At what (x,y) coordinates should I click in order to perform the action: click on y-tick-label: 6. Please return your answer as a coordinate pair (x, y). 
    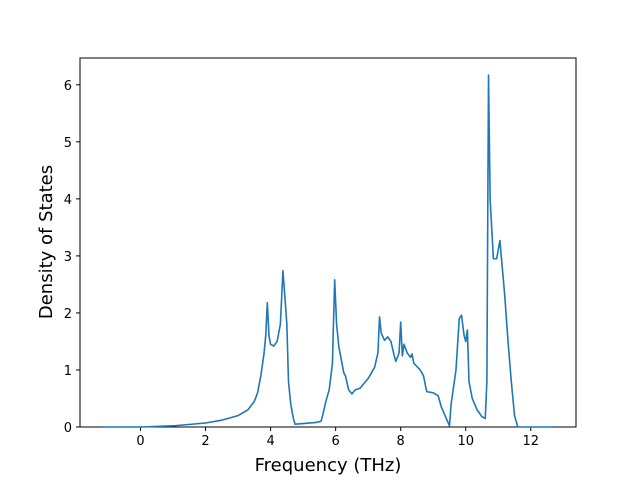
    Looking at the image, I should click on (68, 86).